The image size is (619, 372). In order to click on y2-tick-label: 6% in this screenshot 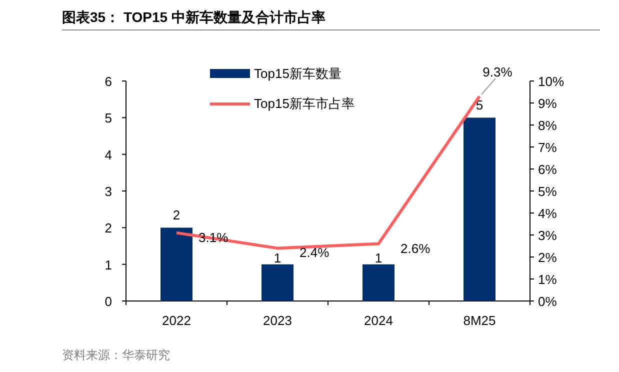, I will do `click(548, 169)`.